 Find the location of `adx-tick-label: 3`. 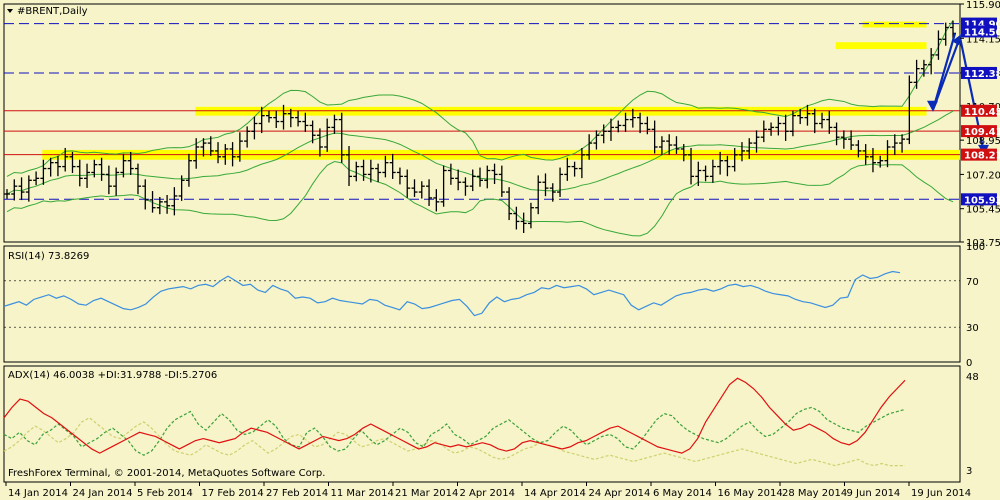

adx-tick-label: 3 is located at coordinates (969, 471).